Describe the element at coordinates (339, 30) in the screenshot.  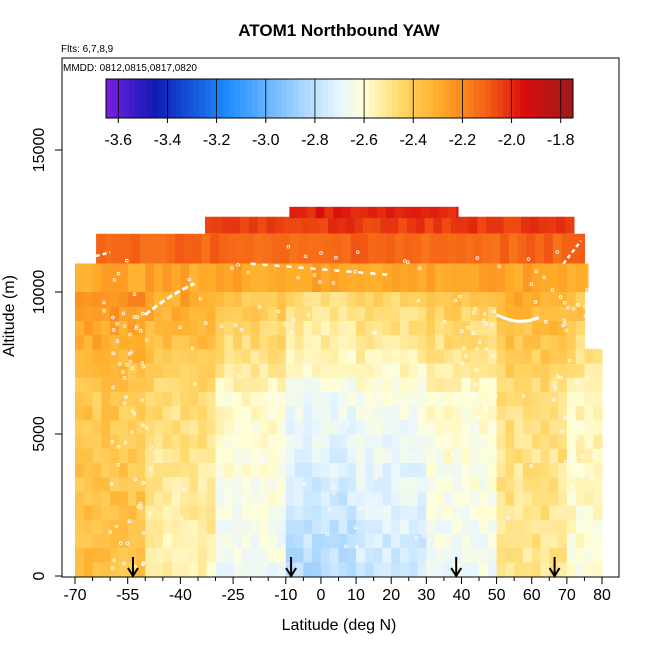
I see `chart-title: ATOM1 Northbound YAW` at that location.